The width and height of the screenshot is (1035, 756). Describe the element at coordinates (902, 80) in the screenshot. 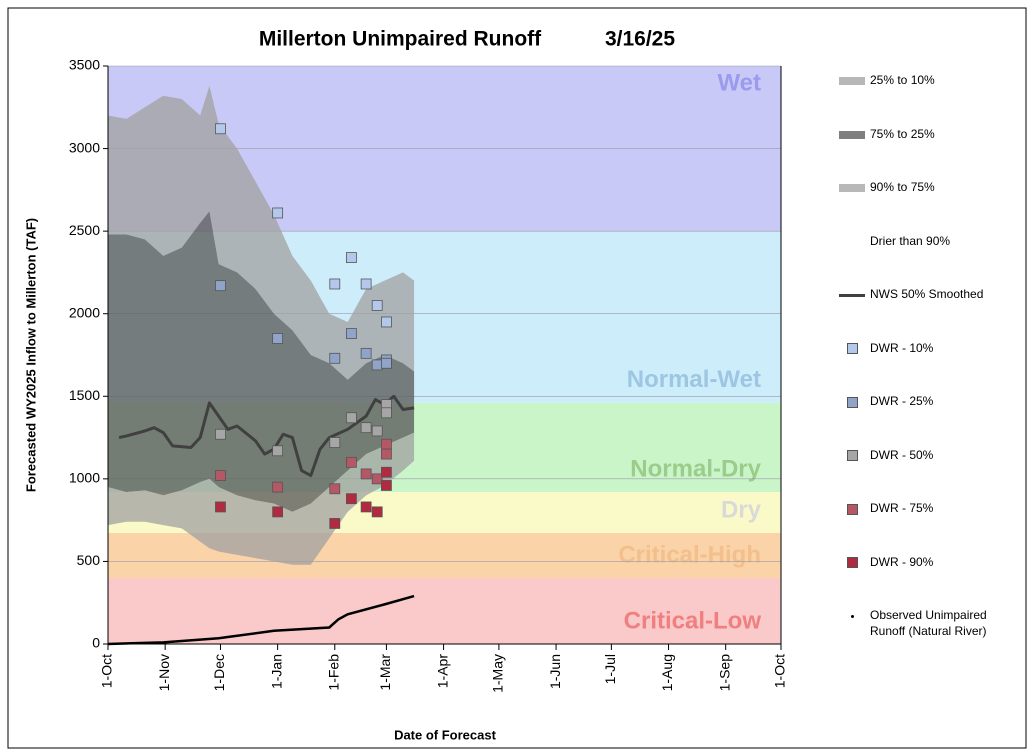

I see `legend-label: 25% to 10%` at that location.